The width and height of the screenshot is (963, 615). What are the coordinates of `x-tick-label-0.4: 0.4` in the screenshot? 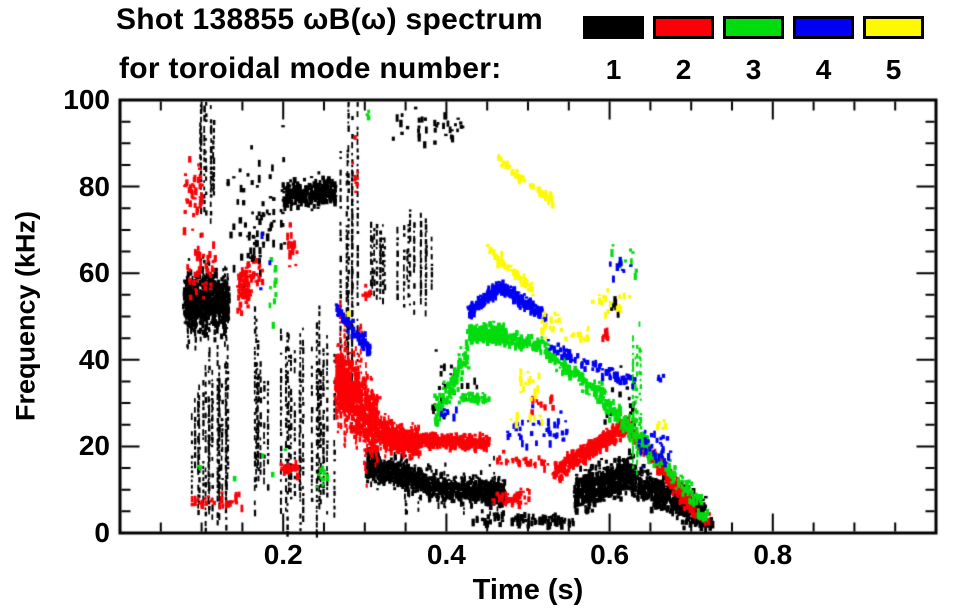 It's located at (446, 554).